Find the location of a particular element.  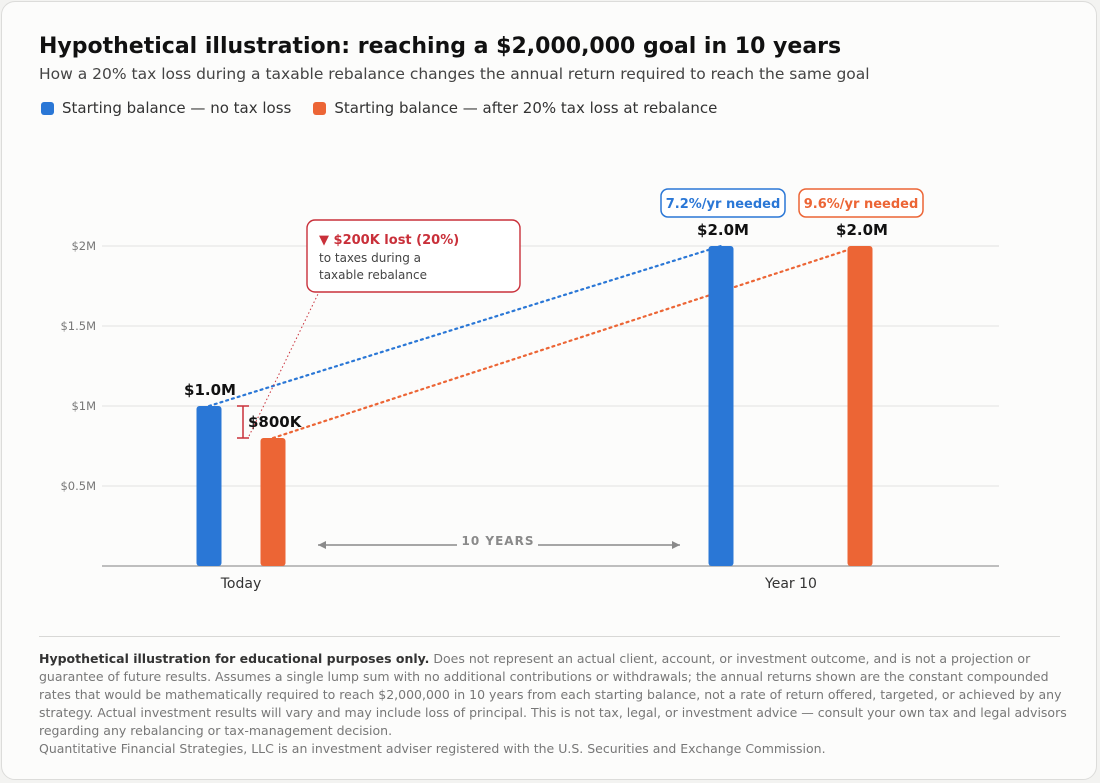

span-label: 10 YEARS is located at coordinates (498, 541).